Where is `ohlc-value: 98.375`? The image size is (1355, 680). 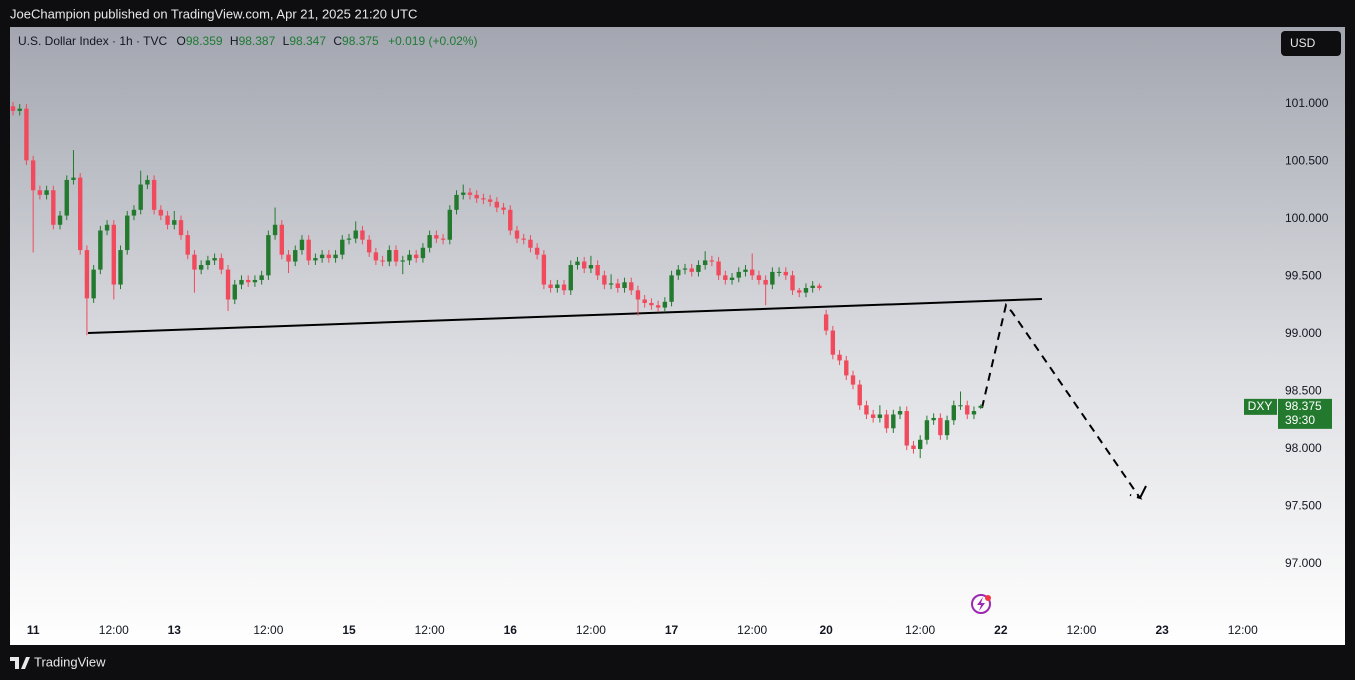
ohlc-value: 98.375 is located at coordinates (360, 41).